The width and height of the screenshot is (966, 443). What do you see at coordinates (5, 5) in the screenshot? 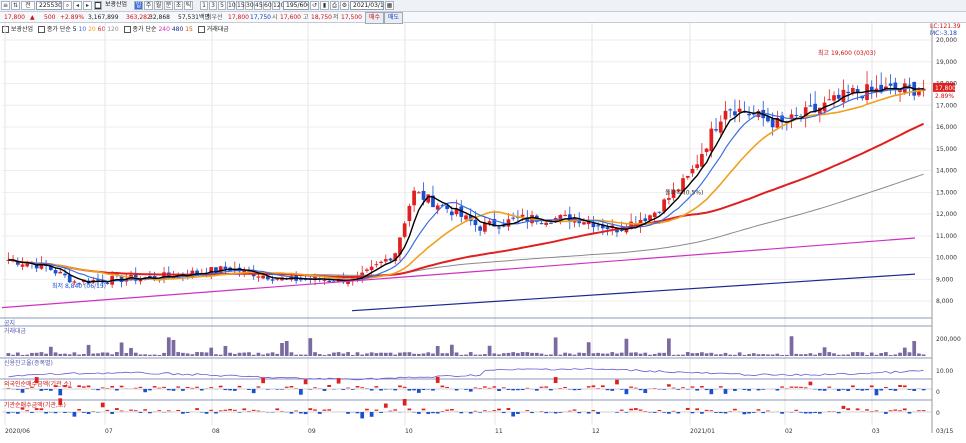
I see `menu-icon: ≡` at bounding box center [5, 5].